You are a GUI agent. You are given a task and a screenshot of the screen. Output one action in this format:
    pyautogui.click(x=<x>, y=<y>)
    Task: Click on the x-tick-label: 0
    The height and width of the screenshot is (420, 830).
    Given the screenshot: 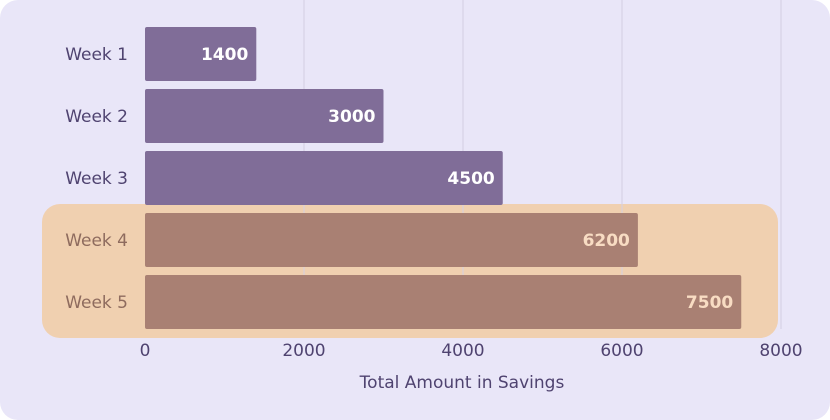 What is the action you would take?
    pyautogui.click(x=145, y=351)
    